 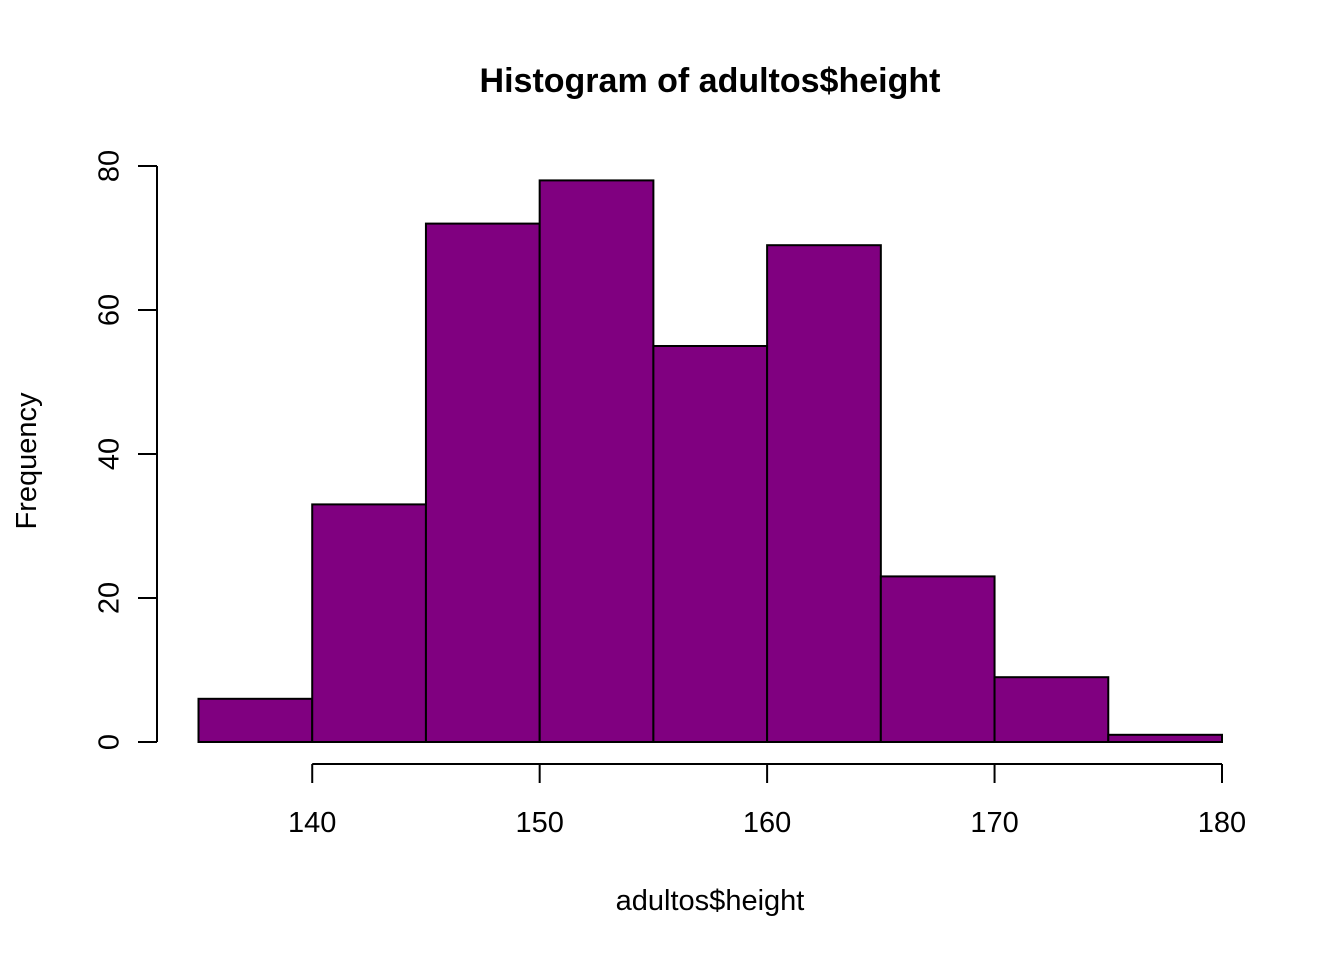 I want to click on x-tick-label: 140, so click(x=312, y=823).